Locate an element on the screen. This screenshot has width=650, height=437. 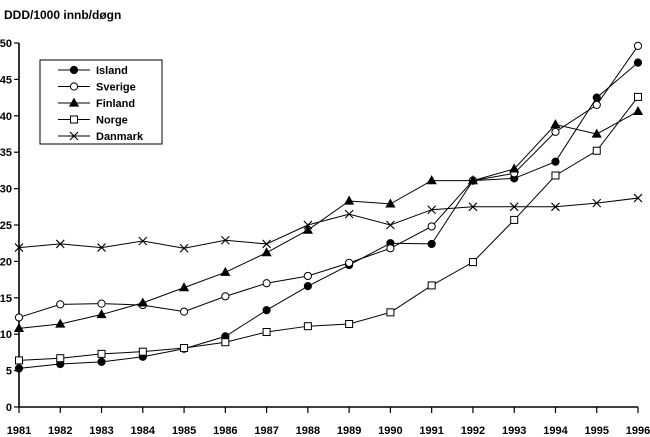
y-tick-label: 40 is located at coordinates (6, 117).